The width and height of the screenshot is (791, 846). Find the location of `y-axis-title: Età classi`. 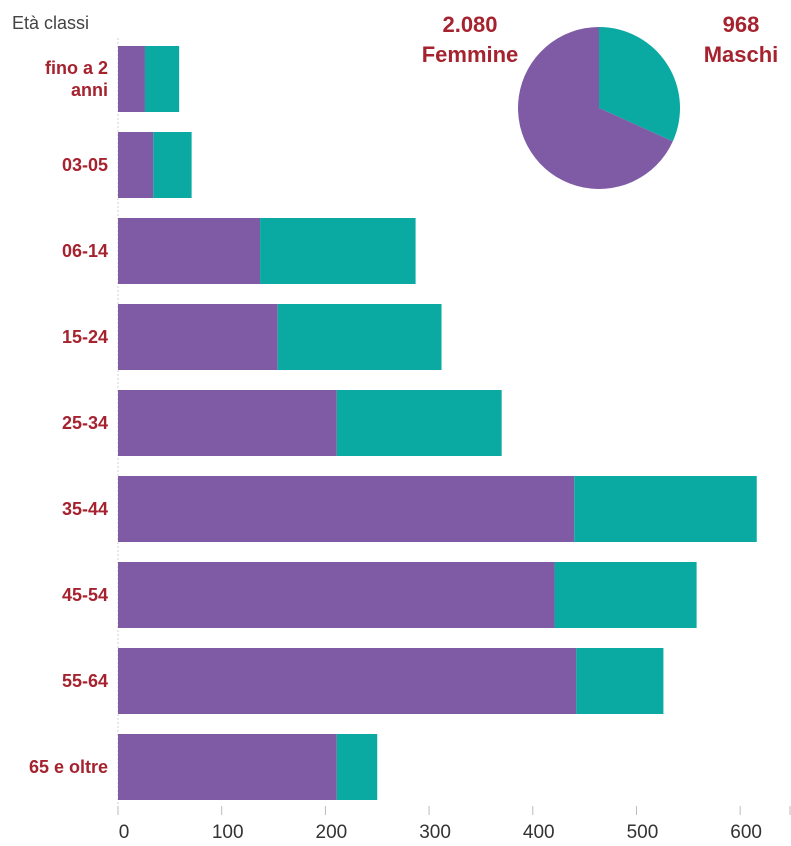

y-axis-title: Età classi is located at coordinates (50, 23).